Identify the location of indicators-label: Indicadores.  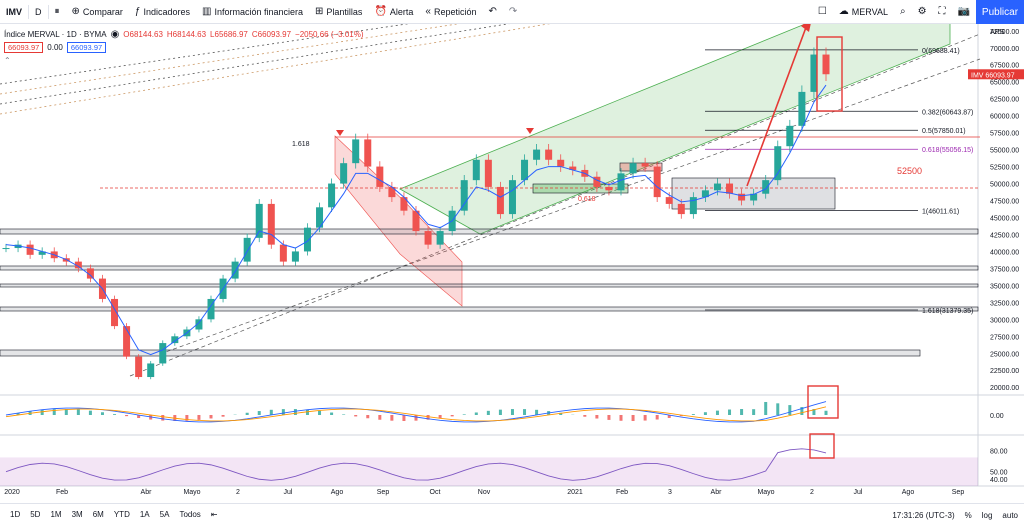
(167, 11).